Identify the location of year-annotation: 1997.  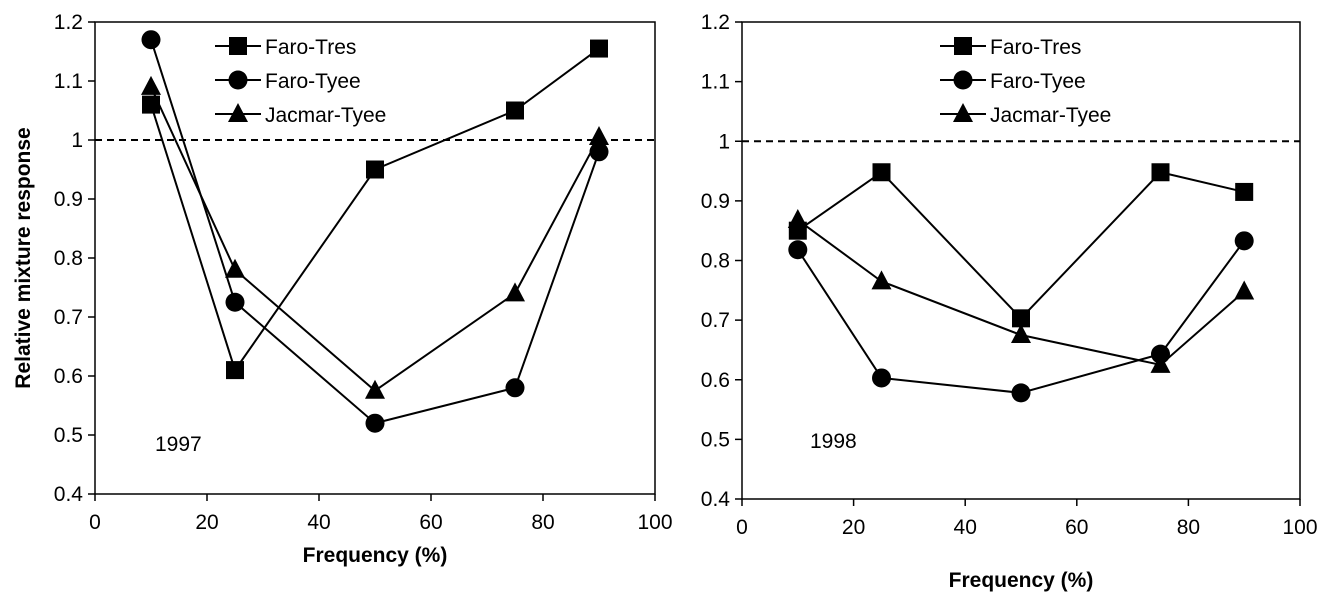
(178, 444).